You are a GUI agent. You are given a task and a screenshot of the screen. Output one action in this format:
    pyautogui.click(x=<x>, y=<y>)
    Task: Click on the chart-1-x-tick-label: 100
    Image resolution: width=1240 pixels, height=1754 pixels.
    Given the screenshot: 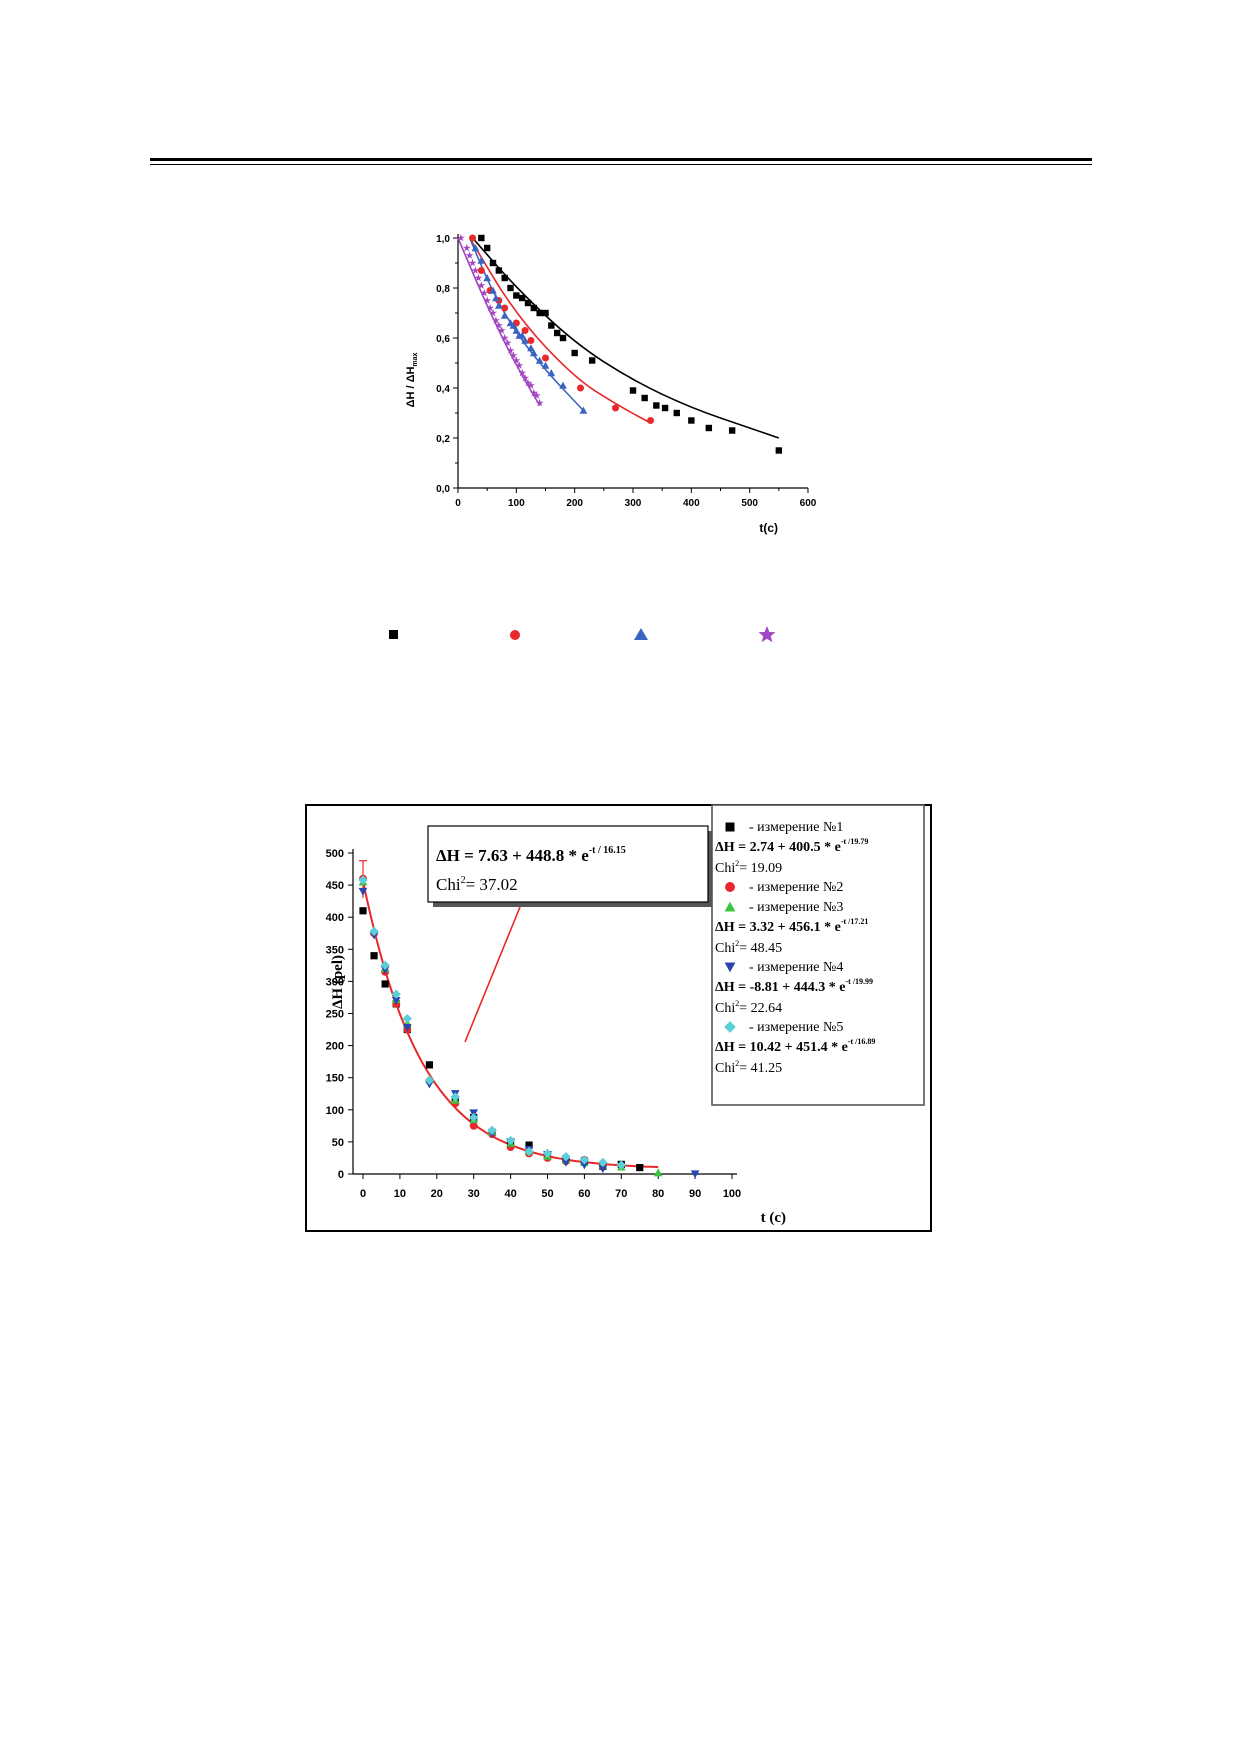 What is the action you would take?
    pyautogui.click(x=516, y=503)
    